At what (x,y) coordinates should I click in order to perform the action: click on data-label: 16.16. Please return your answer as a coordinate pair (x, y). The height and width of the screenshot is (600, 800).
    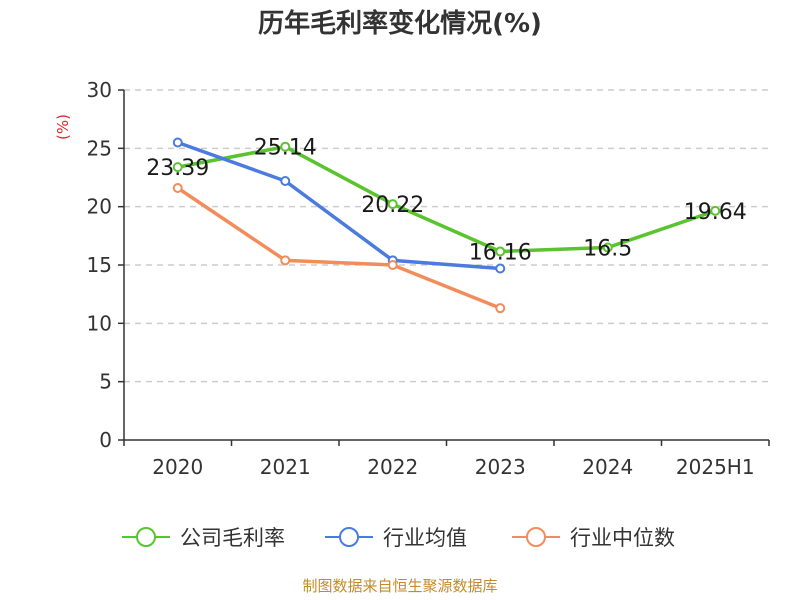
    Looking at the image, I should click on (500, 252).